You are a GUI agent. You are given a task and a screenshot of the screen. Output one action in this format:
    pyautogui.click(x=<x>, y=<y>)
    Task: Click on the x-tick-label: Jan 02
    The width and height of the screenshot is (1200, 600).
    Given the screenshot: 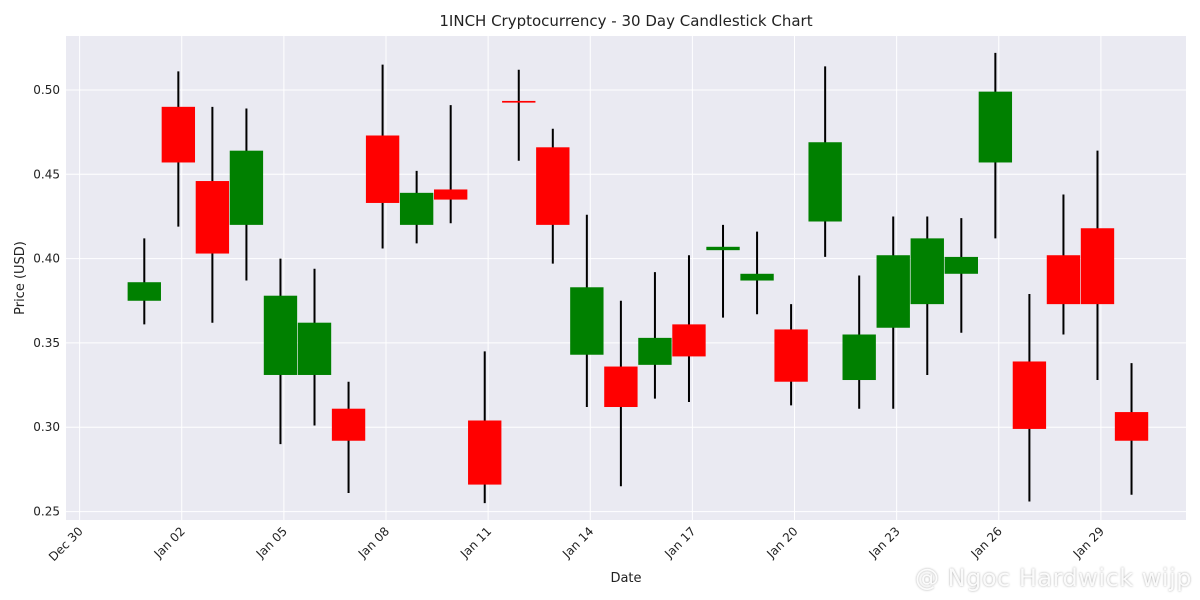 What is the action you would take?
    pyautogui.click(x=169, y=542)
    